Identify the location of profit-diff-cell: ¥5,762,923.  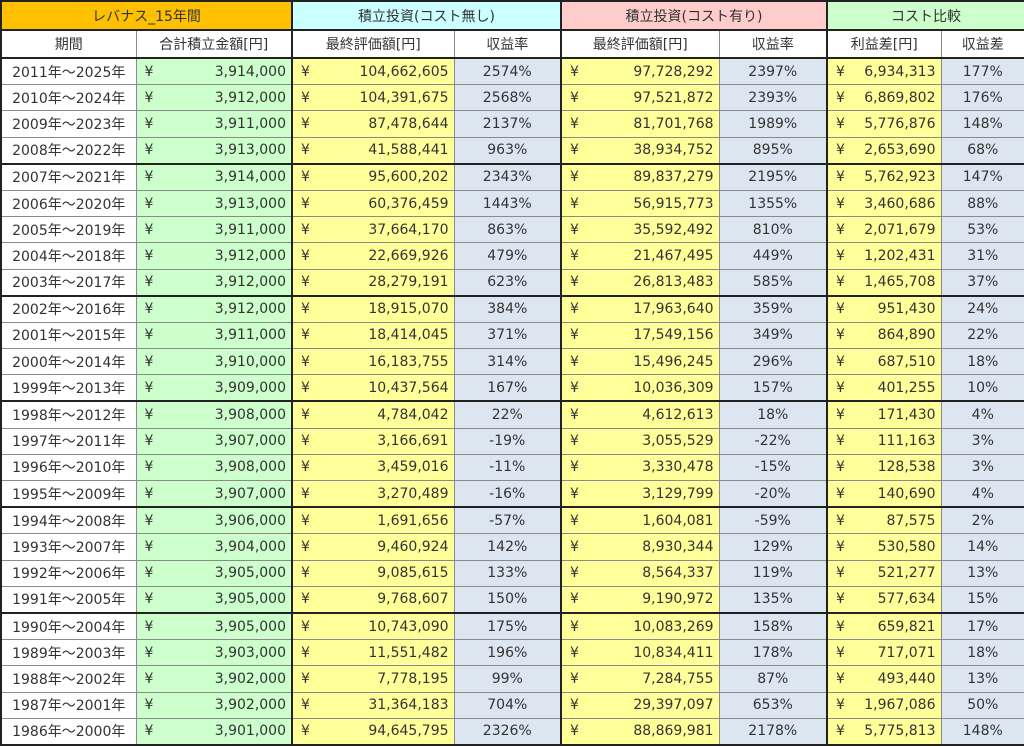
(884, 177).